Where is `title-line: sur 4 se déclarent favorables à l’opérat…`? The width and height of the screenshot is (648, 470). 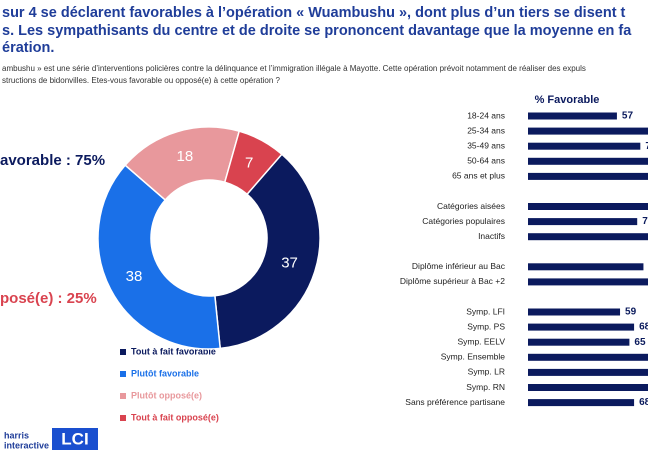 title-line: sur 4 se déclarent favorables à l’opérat… is located at coordinates (314, 13).